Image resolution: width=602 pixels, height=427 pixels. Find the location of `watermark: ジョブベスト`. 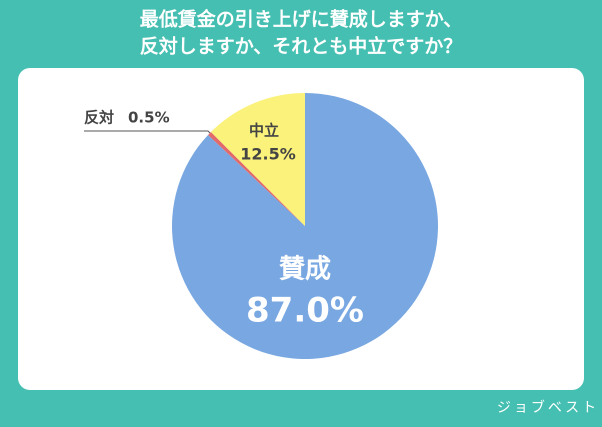

watermark: ジョブベスト is located at coordinates (548, 407).